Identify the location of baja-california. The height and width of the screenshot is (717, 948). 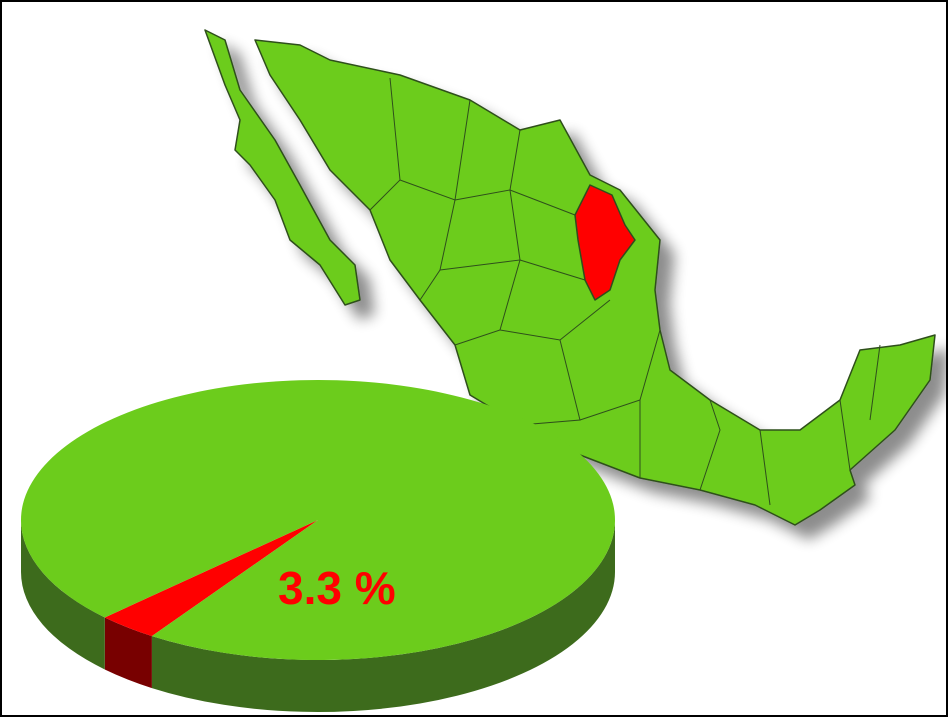
(282, 167).